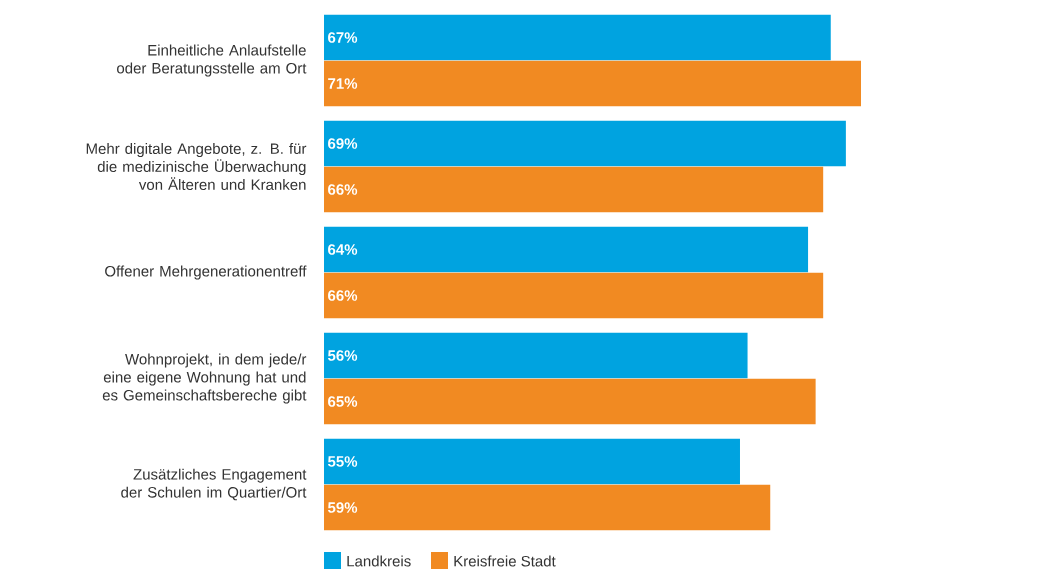 The width and height of the screenshot is (1053, 572). Describe the element at coordinates (342, 461) in the screenshot. I see `data-label: 55%` at that location.